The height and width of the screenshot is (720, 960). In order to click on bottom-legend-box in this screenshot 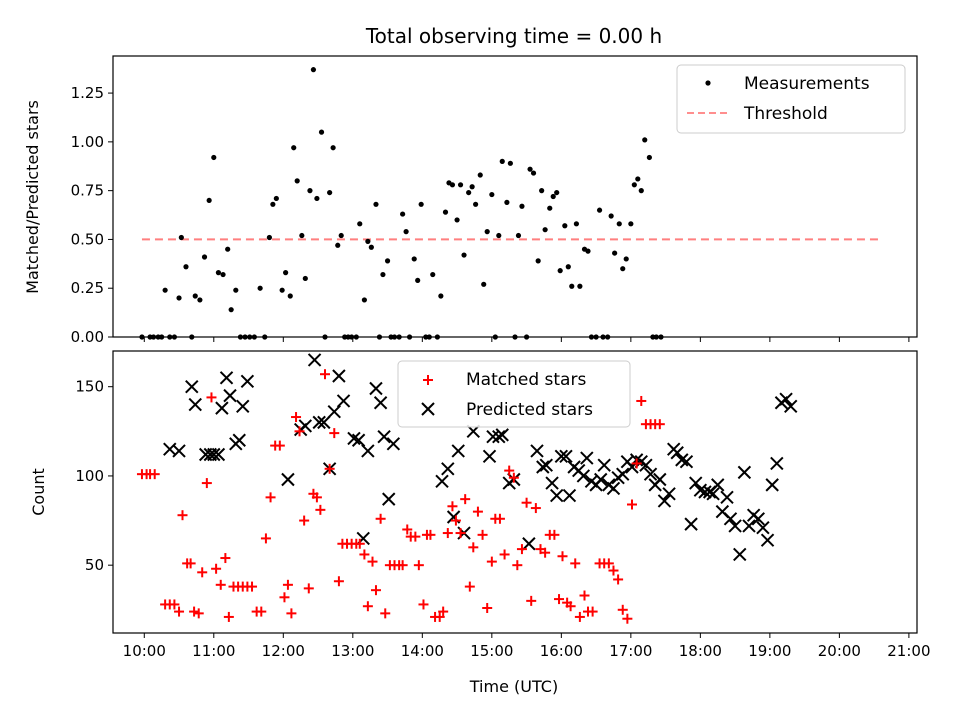, I will do `click(514, 394)`.